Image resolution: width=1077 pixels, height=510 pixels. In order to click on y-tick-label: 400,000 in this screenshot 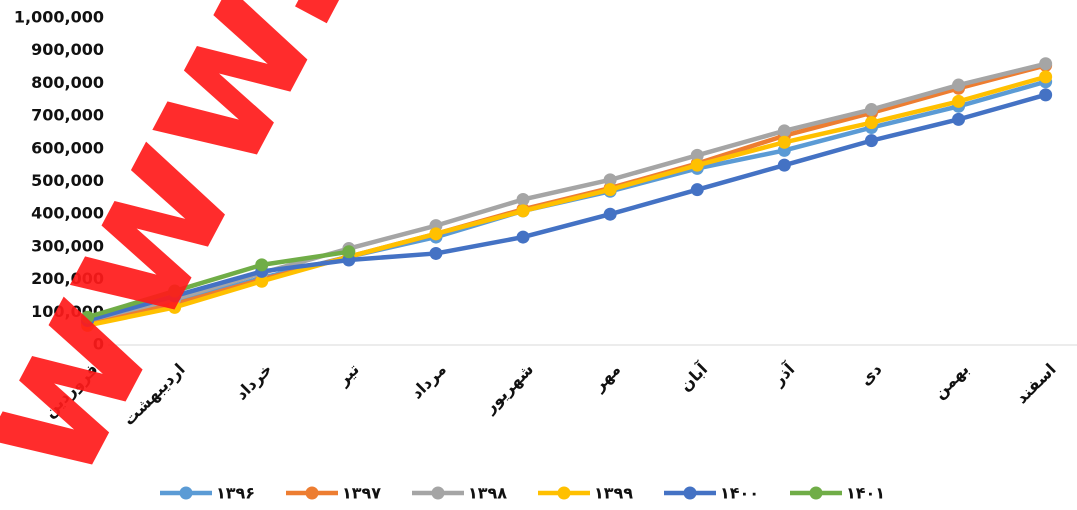, I will do `click(67, 213)`.